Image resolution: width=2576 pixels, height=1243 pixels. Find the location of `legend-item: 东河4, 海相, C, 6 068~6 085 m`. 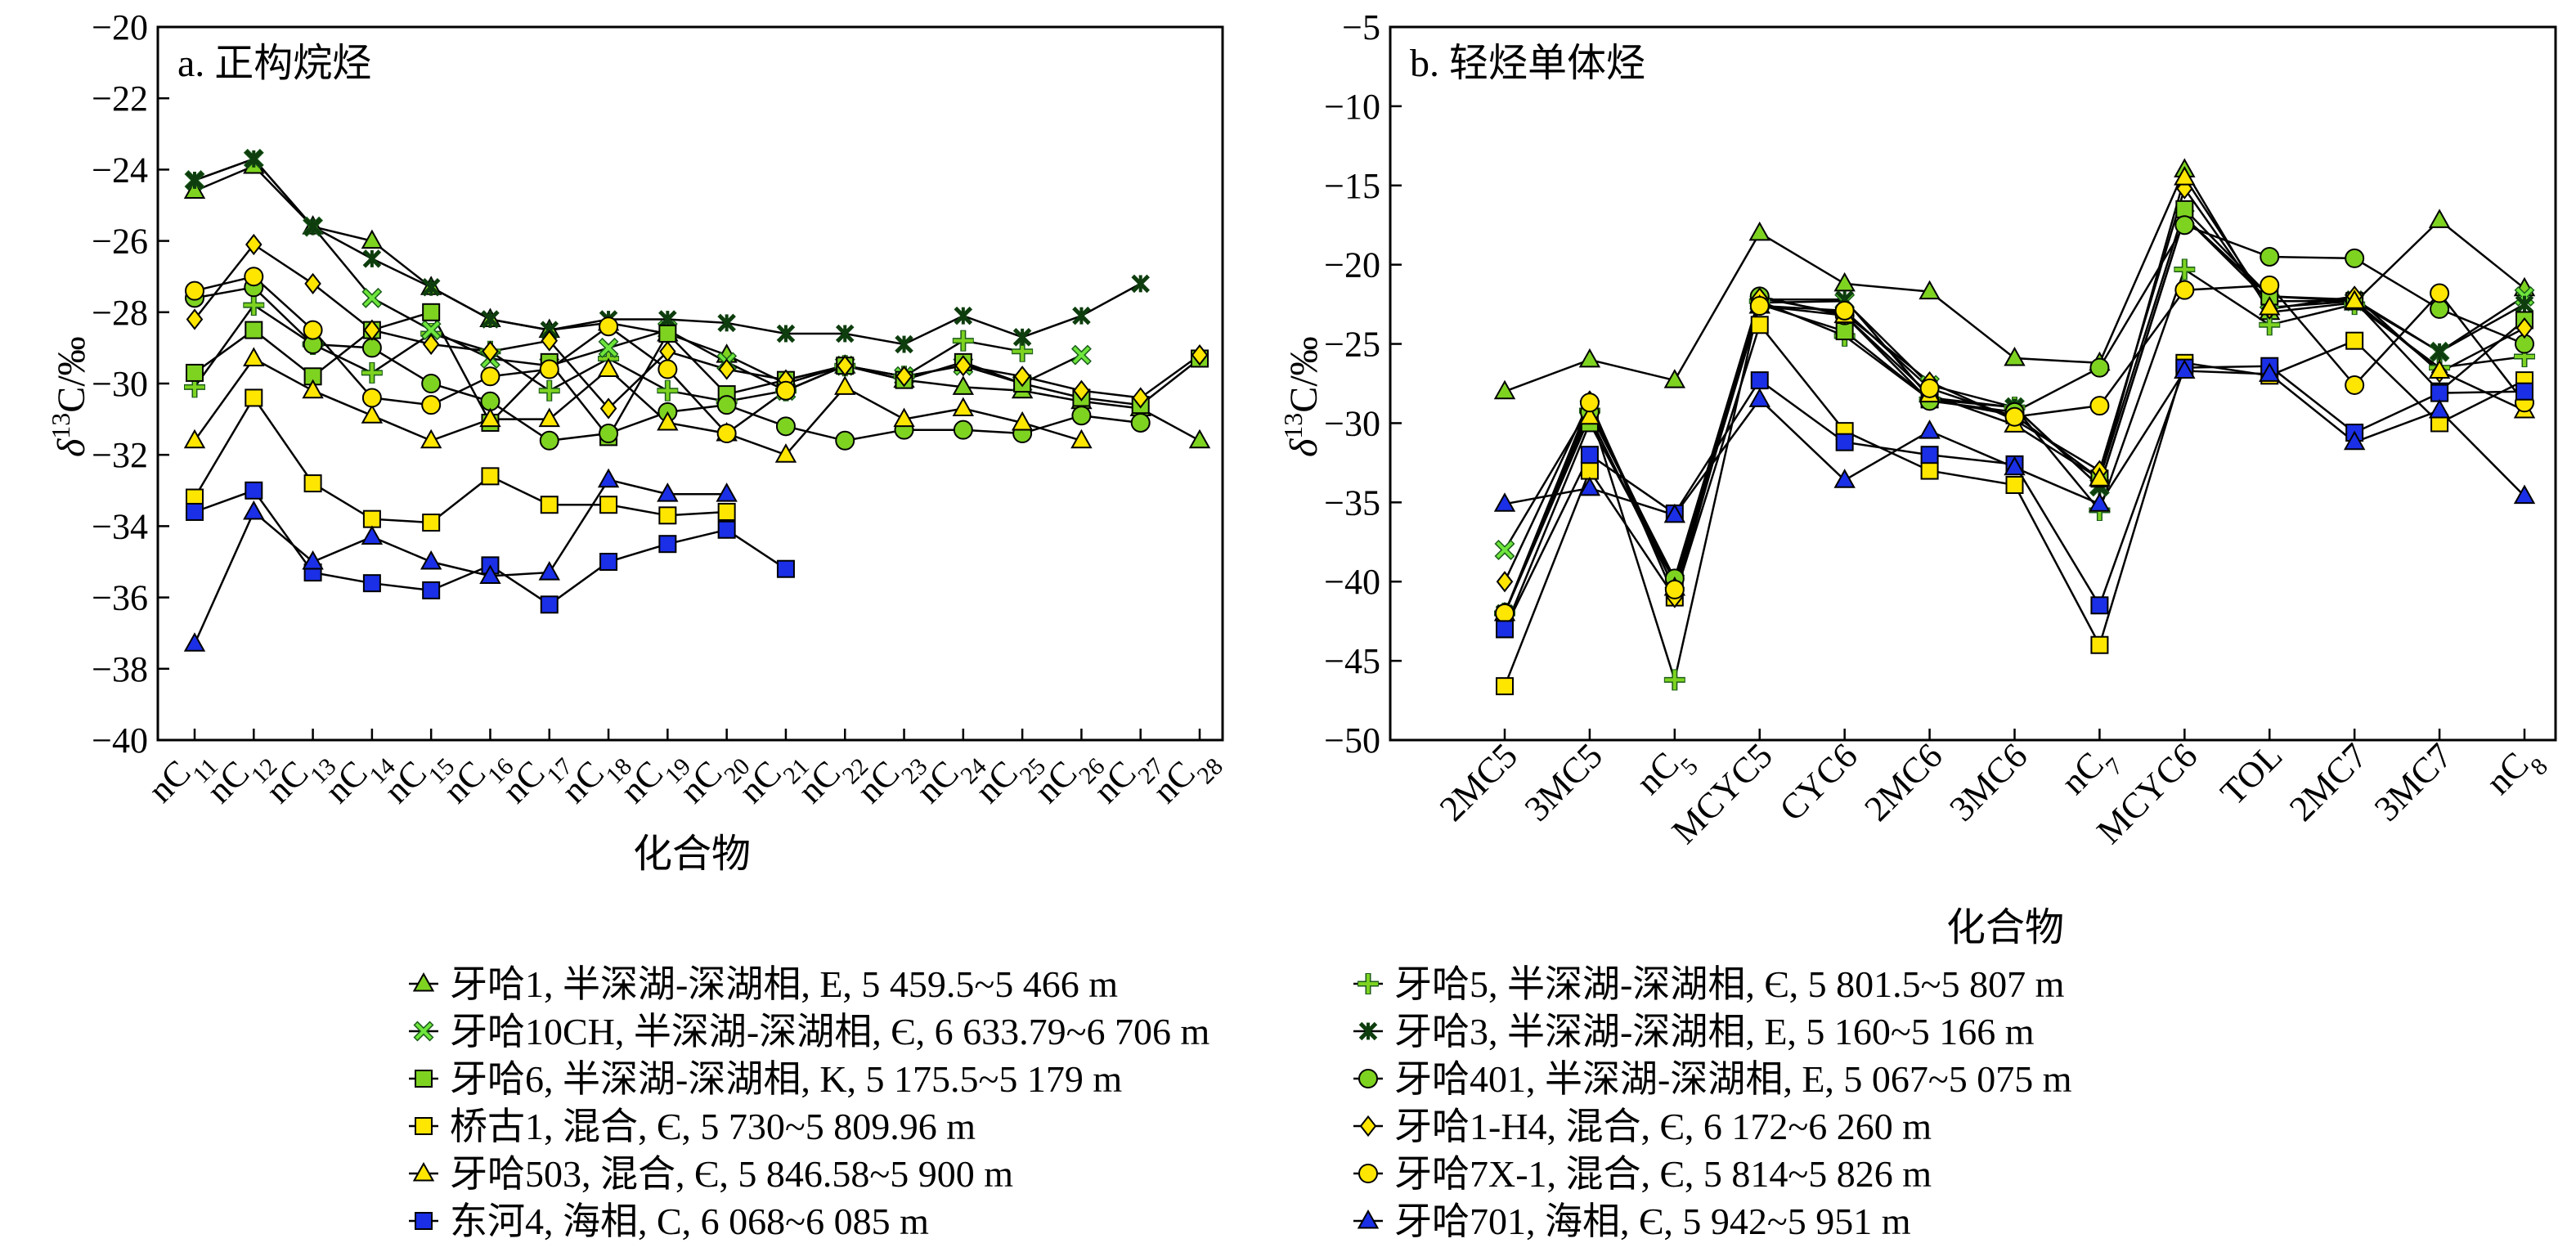

legend-item: 东河4, 海相, C, 6 068~6 085 m is located at coordinates (669, 1221).